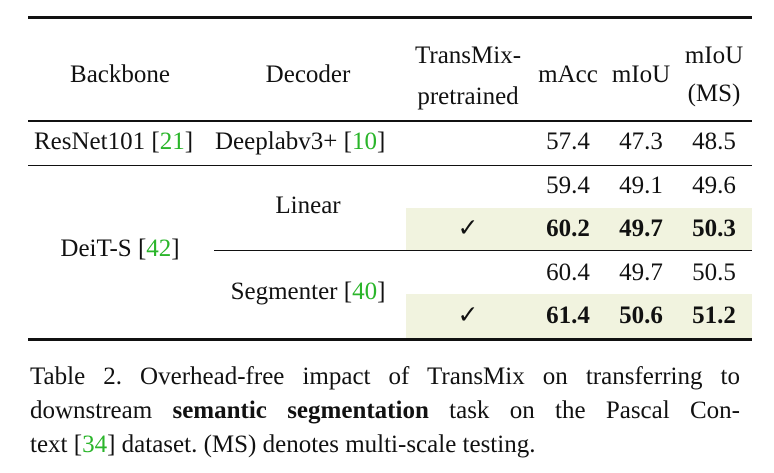 The width and height of the screenshot is (774, 473). What do you see at coordinates (483, 250) in the screenshot?
I see `group-rule` at bounding box center [483, 250].